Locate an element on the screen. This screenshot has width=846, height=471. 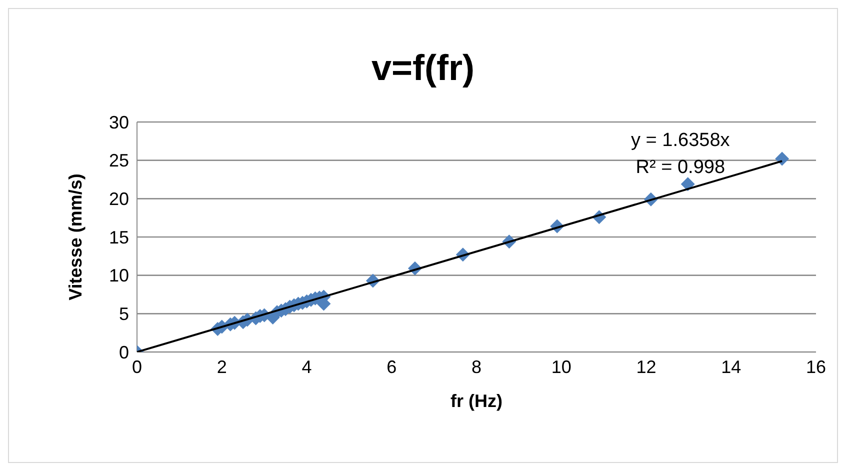
x-tick-label: 0 is located at coordinates (137, 366).